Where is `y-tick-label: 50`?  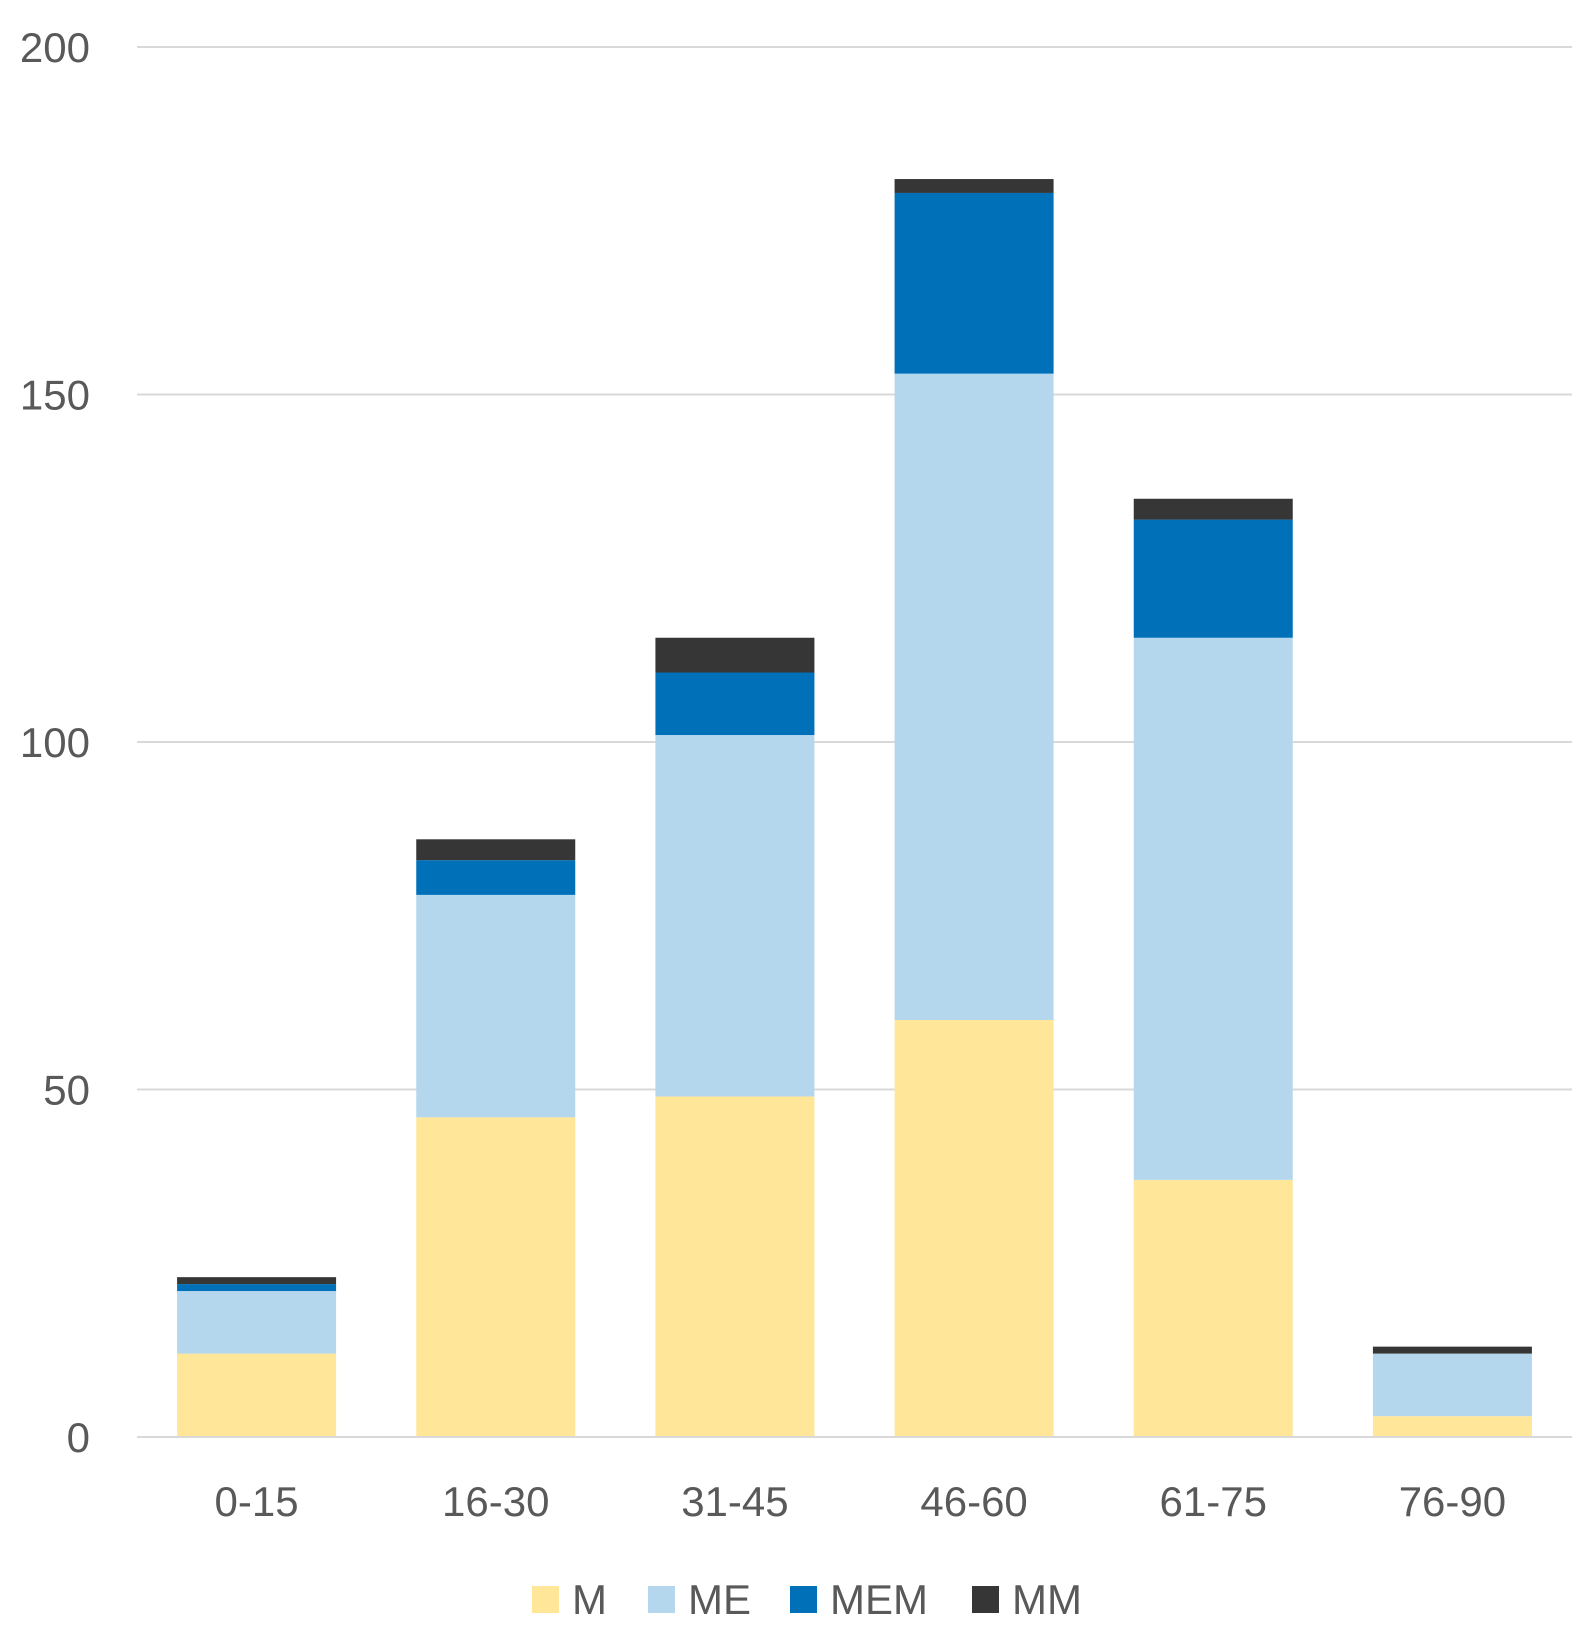 y-tick-label: 50 is located at coordinates (66, 1090).